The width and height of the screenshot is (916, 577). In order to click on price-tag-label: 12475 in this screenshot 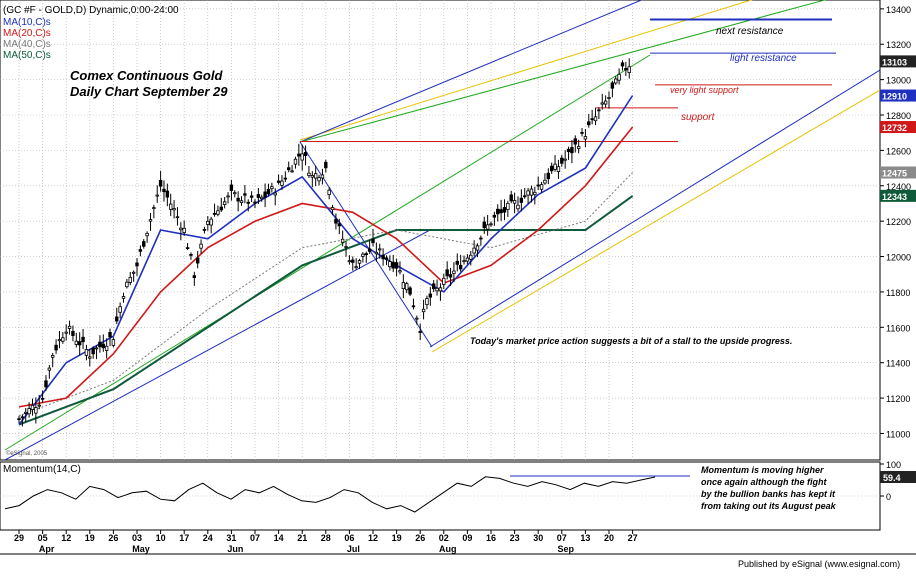, I will do `click(894, 174)`.